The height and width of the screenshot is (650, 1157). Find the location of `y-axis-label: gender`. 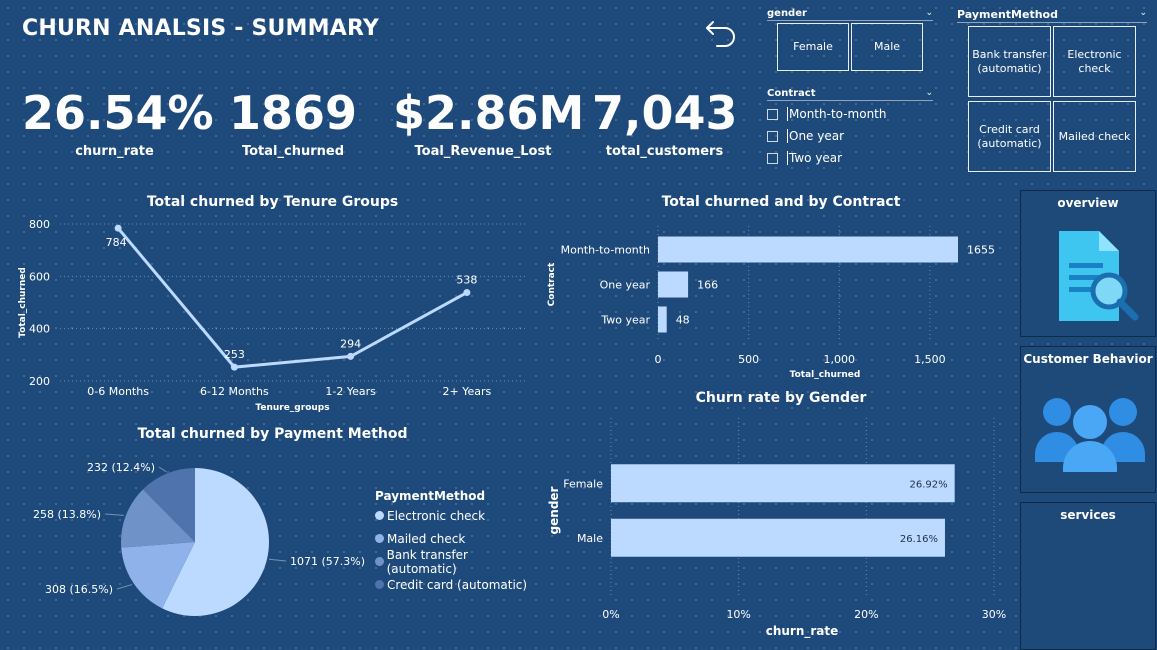

y-axis-label: gender is located at coordinates (554, 510).